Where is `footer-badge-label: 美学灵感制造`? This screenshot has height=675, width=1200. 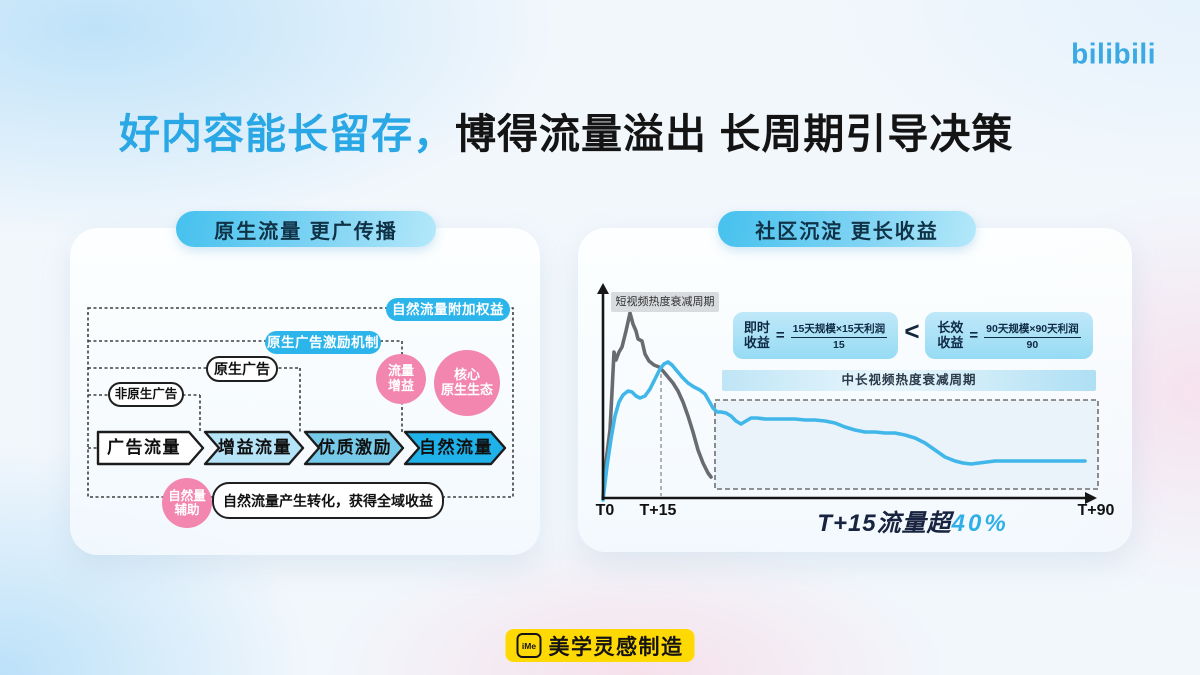 footer-badge-label: 美学灵感制造 is located at coordinates (616, 647).